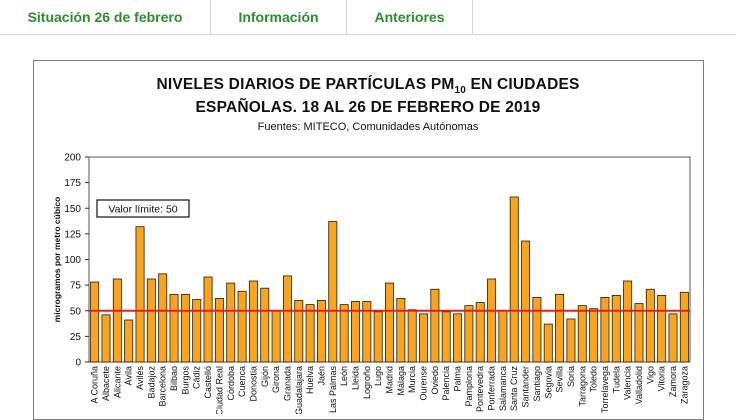  I want to click on x-tick-label: Santiago, so click(537, 384).